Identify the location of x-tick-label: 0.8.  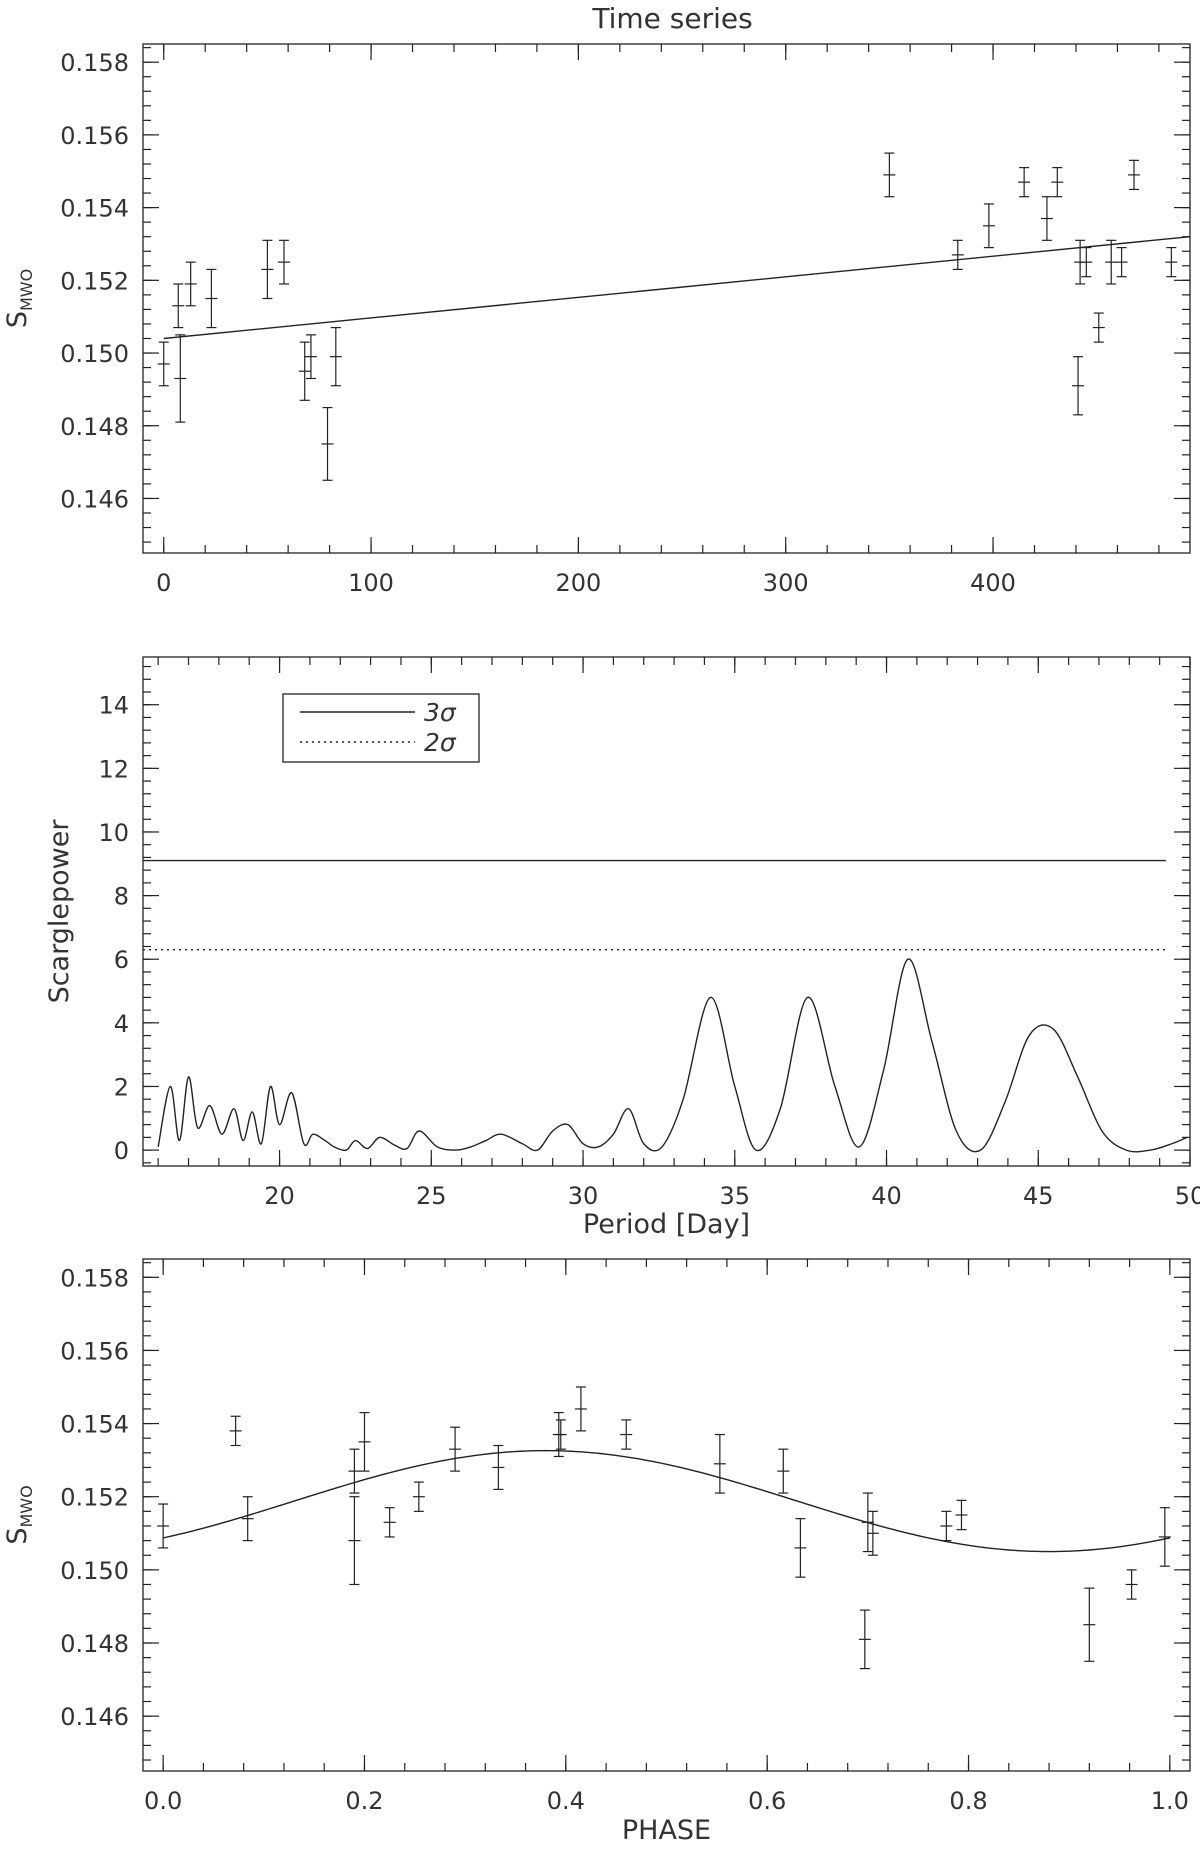
(968, 1801).